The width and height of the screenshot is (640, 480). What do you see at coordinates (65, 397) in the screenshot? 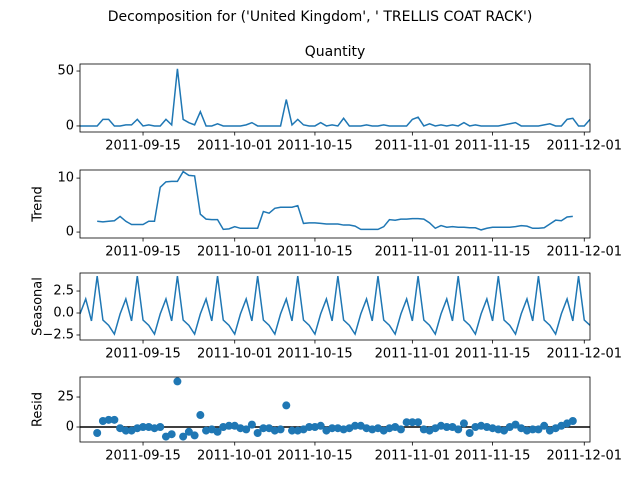
I see `y-tick-label: 25` at bounding box center [65, 397].